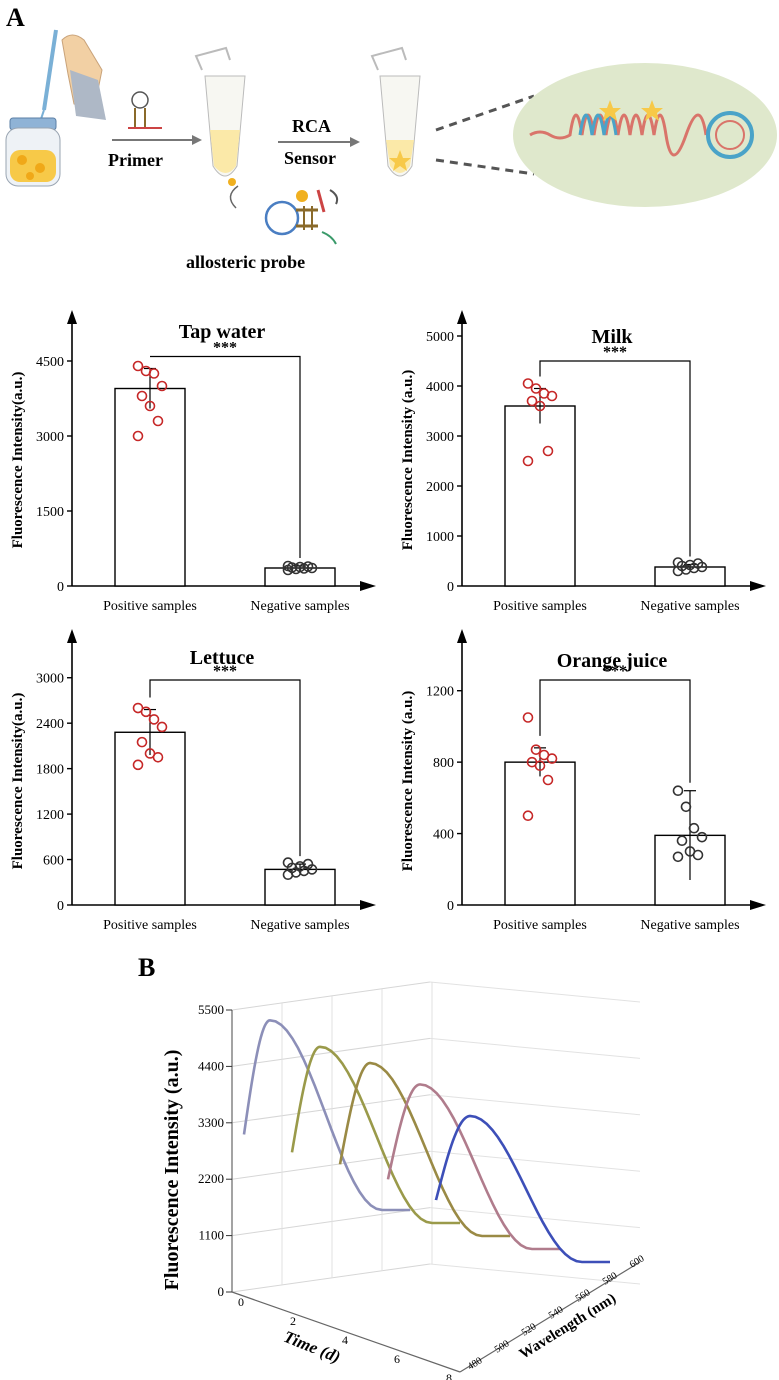  I want to click on y-tick-label: 3000, so click(440, 437).